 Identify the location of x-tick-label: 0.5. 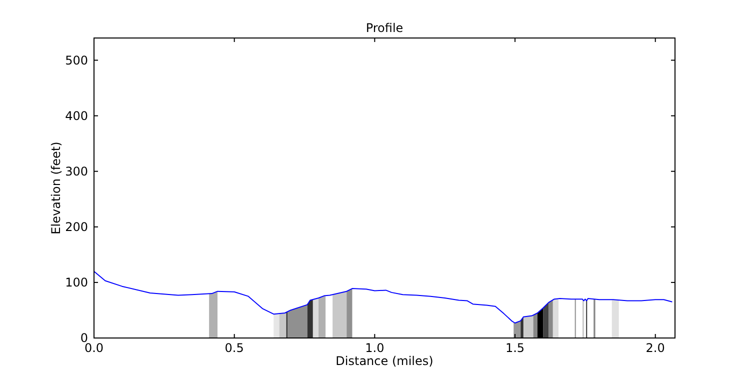
(234, 348).